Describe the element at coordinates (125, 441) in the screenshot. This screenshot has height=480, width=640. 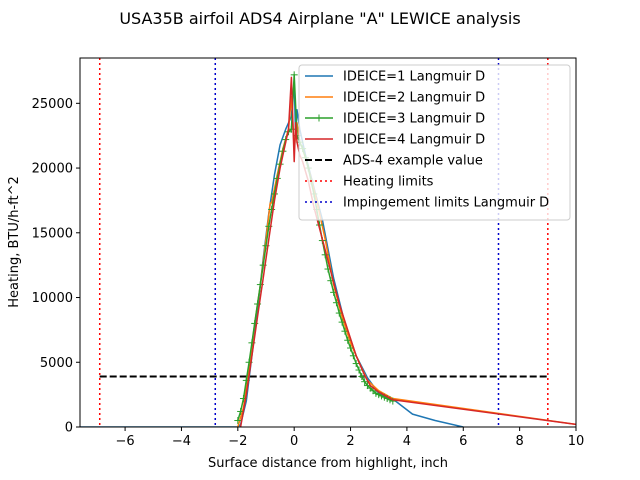
I see `x-tick-label: −6` at that location.